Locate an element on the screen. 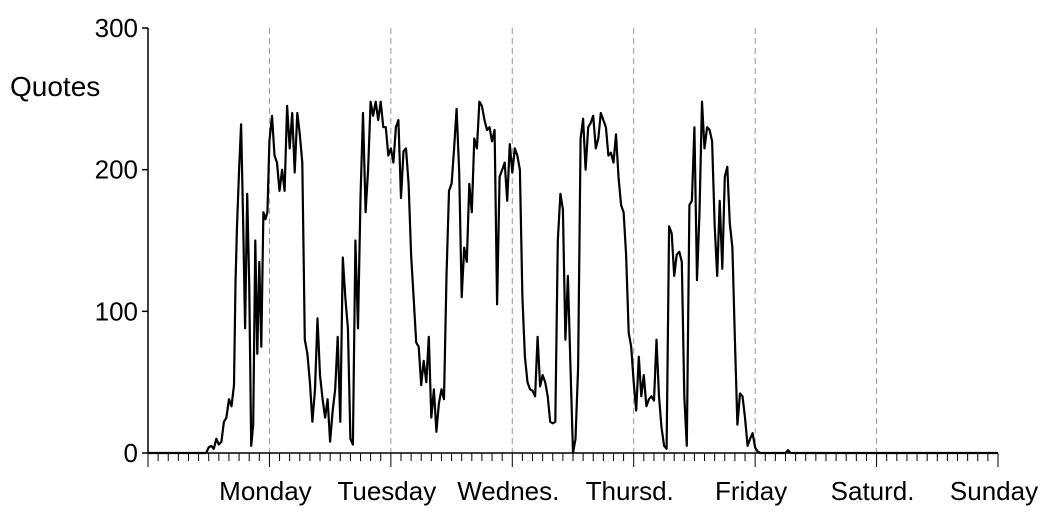  day-label-3: Wednes. is located at coordinates (508, 491).